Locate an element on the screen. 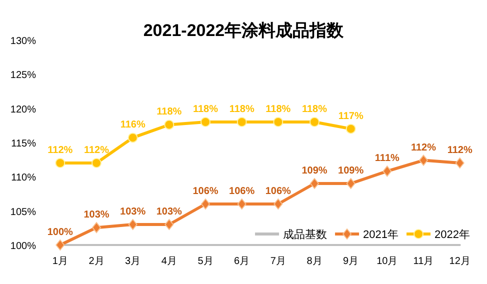 This screenshot has width=487, height=284. x-tick-label: 5月 is located at coordinates (206, 261).